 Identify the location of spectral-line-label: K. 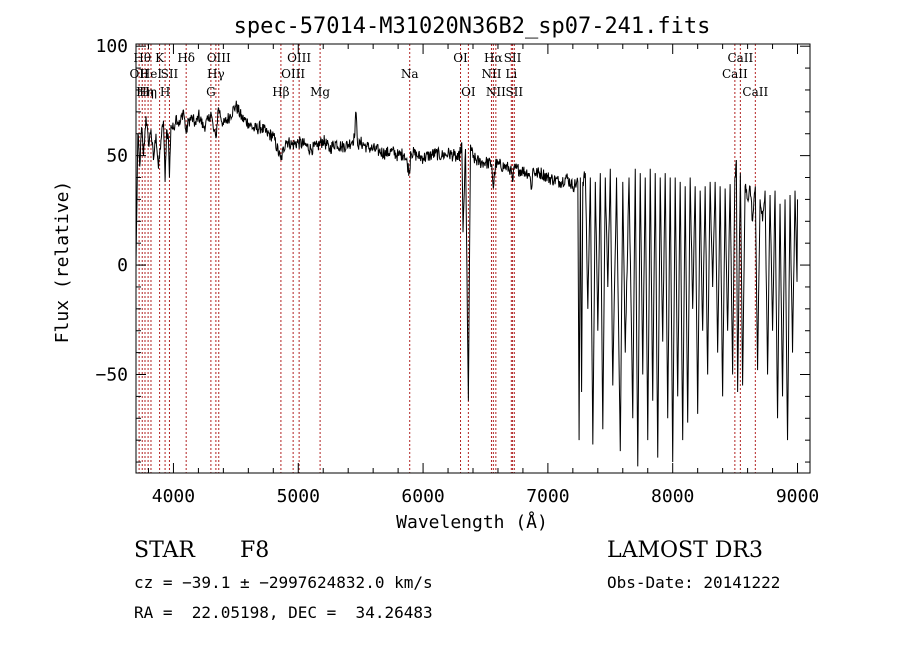
(160, 58).